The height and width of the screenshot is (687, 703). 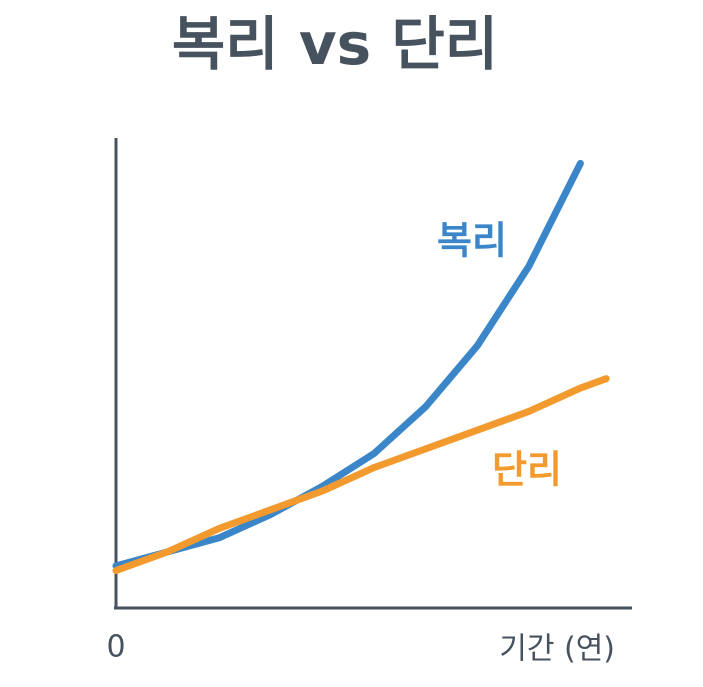 What do you see at coordinates (335, 44) in the screenshot?
I see `chart-title: 복리 vs 단리` at bounding box center [335, 44].